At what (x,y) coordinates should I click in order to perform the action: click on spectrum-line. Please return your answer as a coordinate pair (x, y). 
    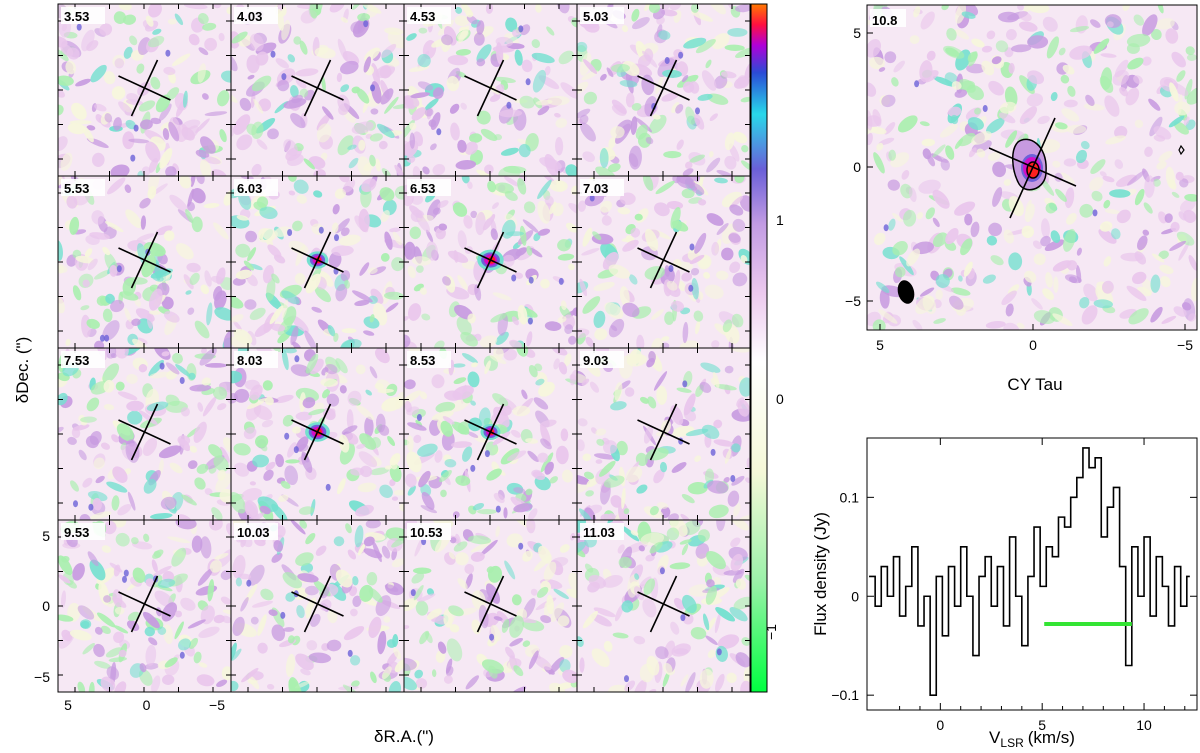
    Looking at the image, I should click on (1029, 571).